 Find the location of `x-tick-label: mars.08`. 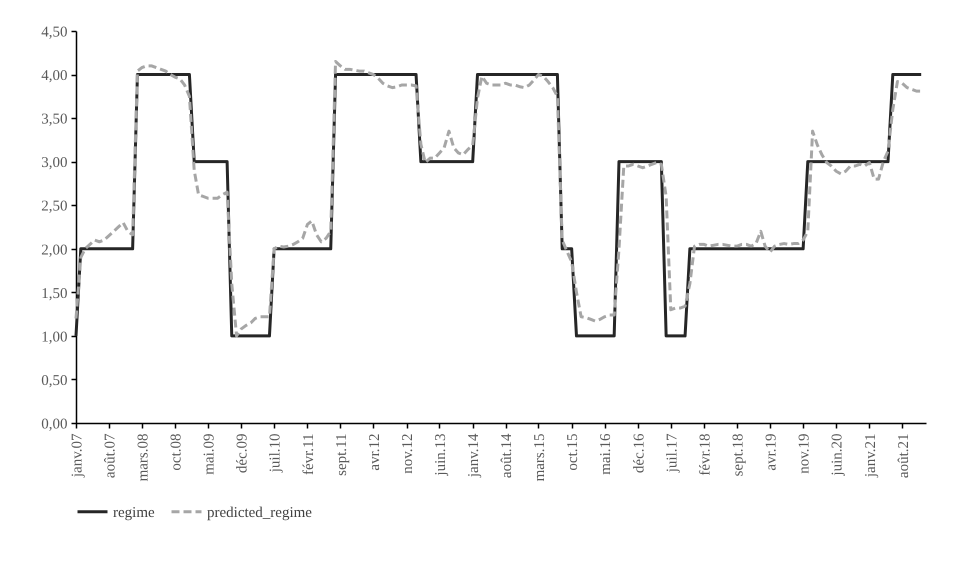

x-tick-label: mars.08 is located at coordinates (143, 458).